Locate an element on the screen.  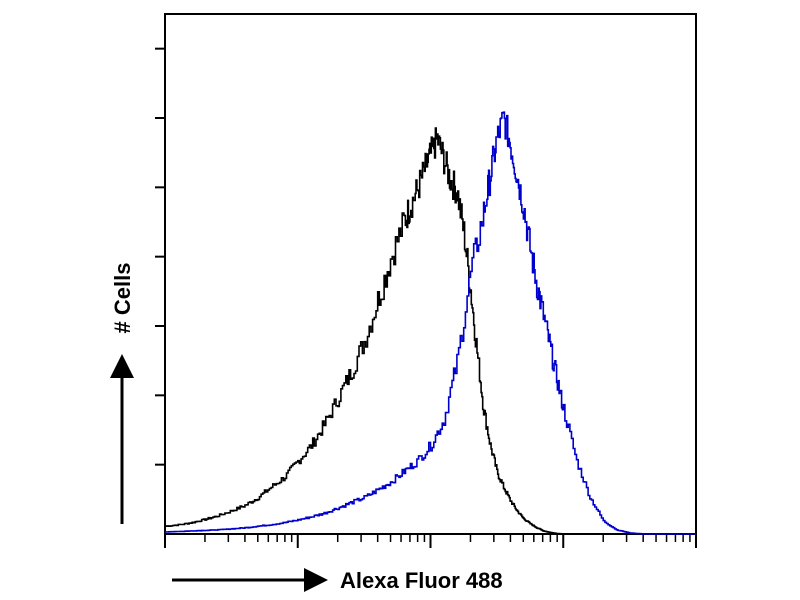
x-axis-label: Alexa Fluor 488 is located at coordinates (421, 580).